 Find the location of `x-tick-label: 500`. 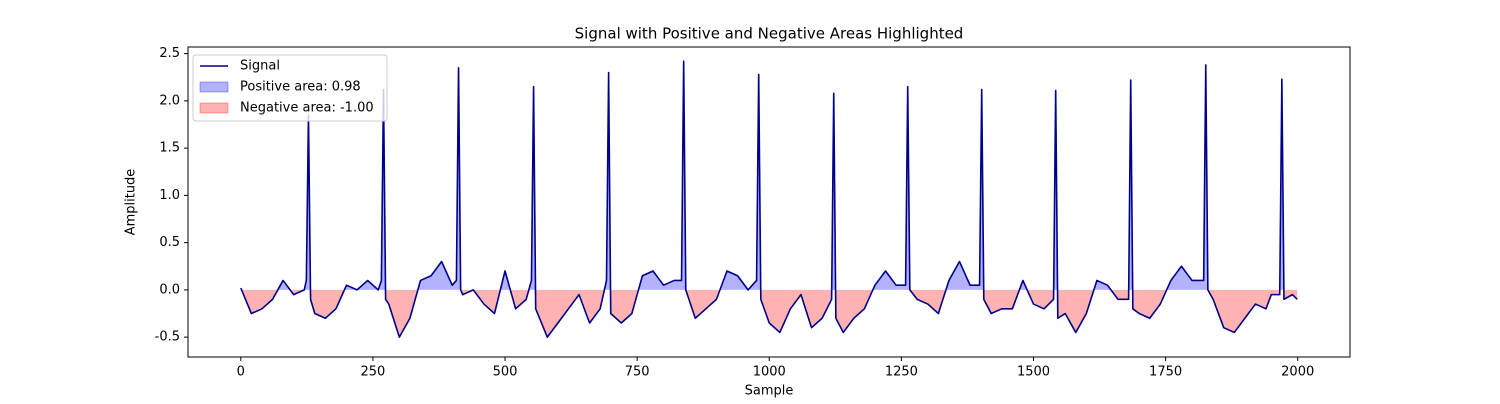

x-tick-label: 500 is located at coordinates (505, 372).